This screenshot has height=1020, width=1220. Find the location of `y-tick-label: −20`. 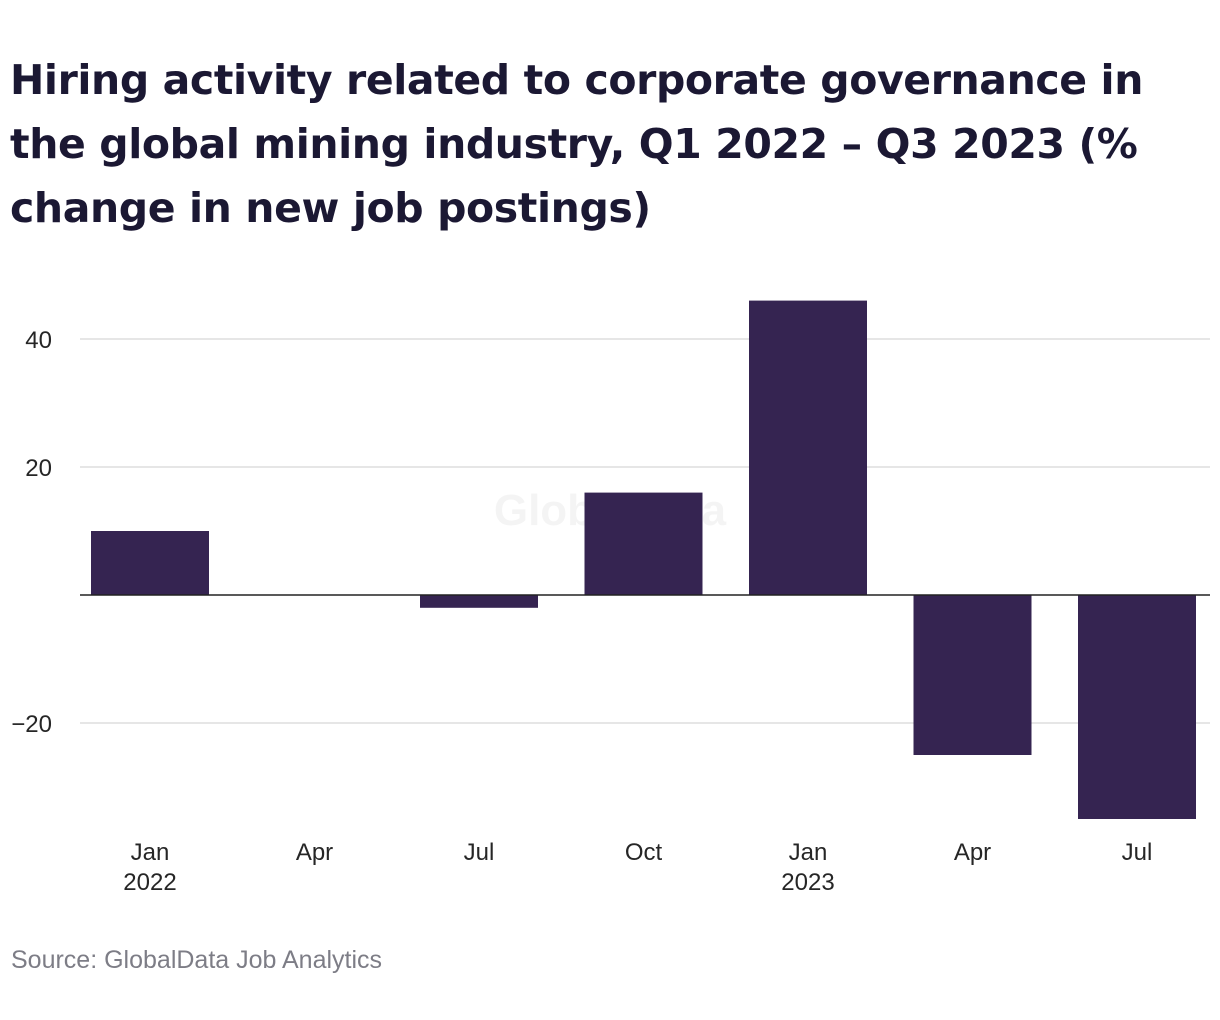

y-tick-label: −20 is located at coordinates (31, 724).